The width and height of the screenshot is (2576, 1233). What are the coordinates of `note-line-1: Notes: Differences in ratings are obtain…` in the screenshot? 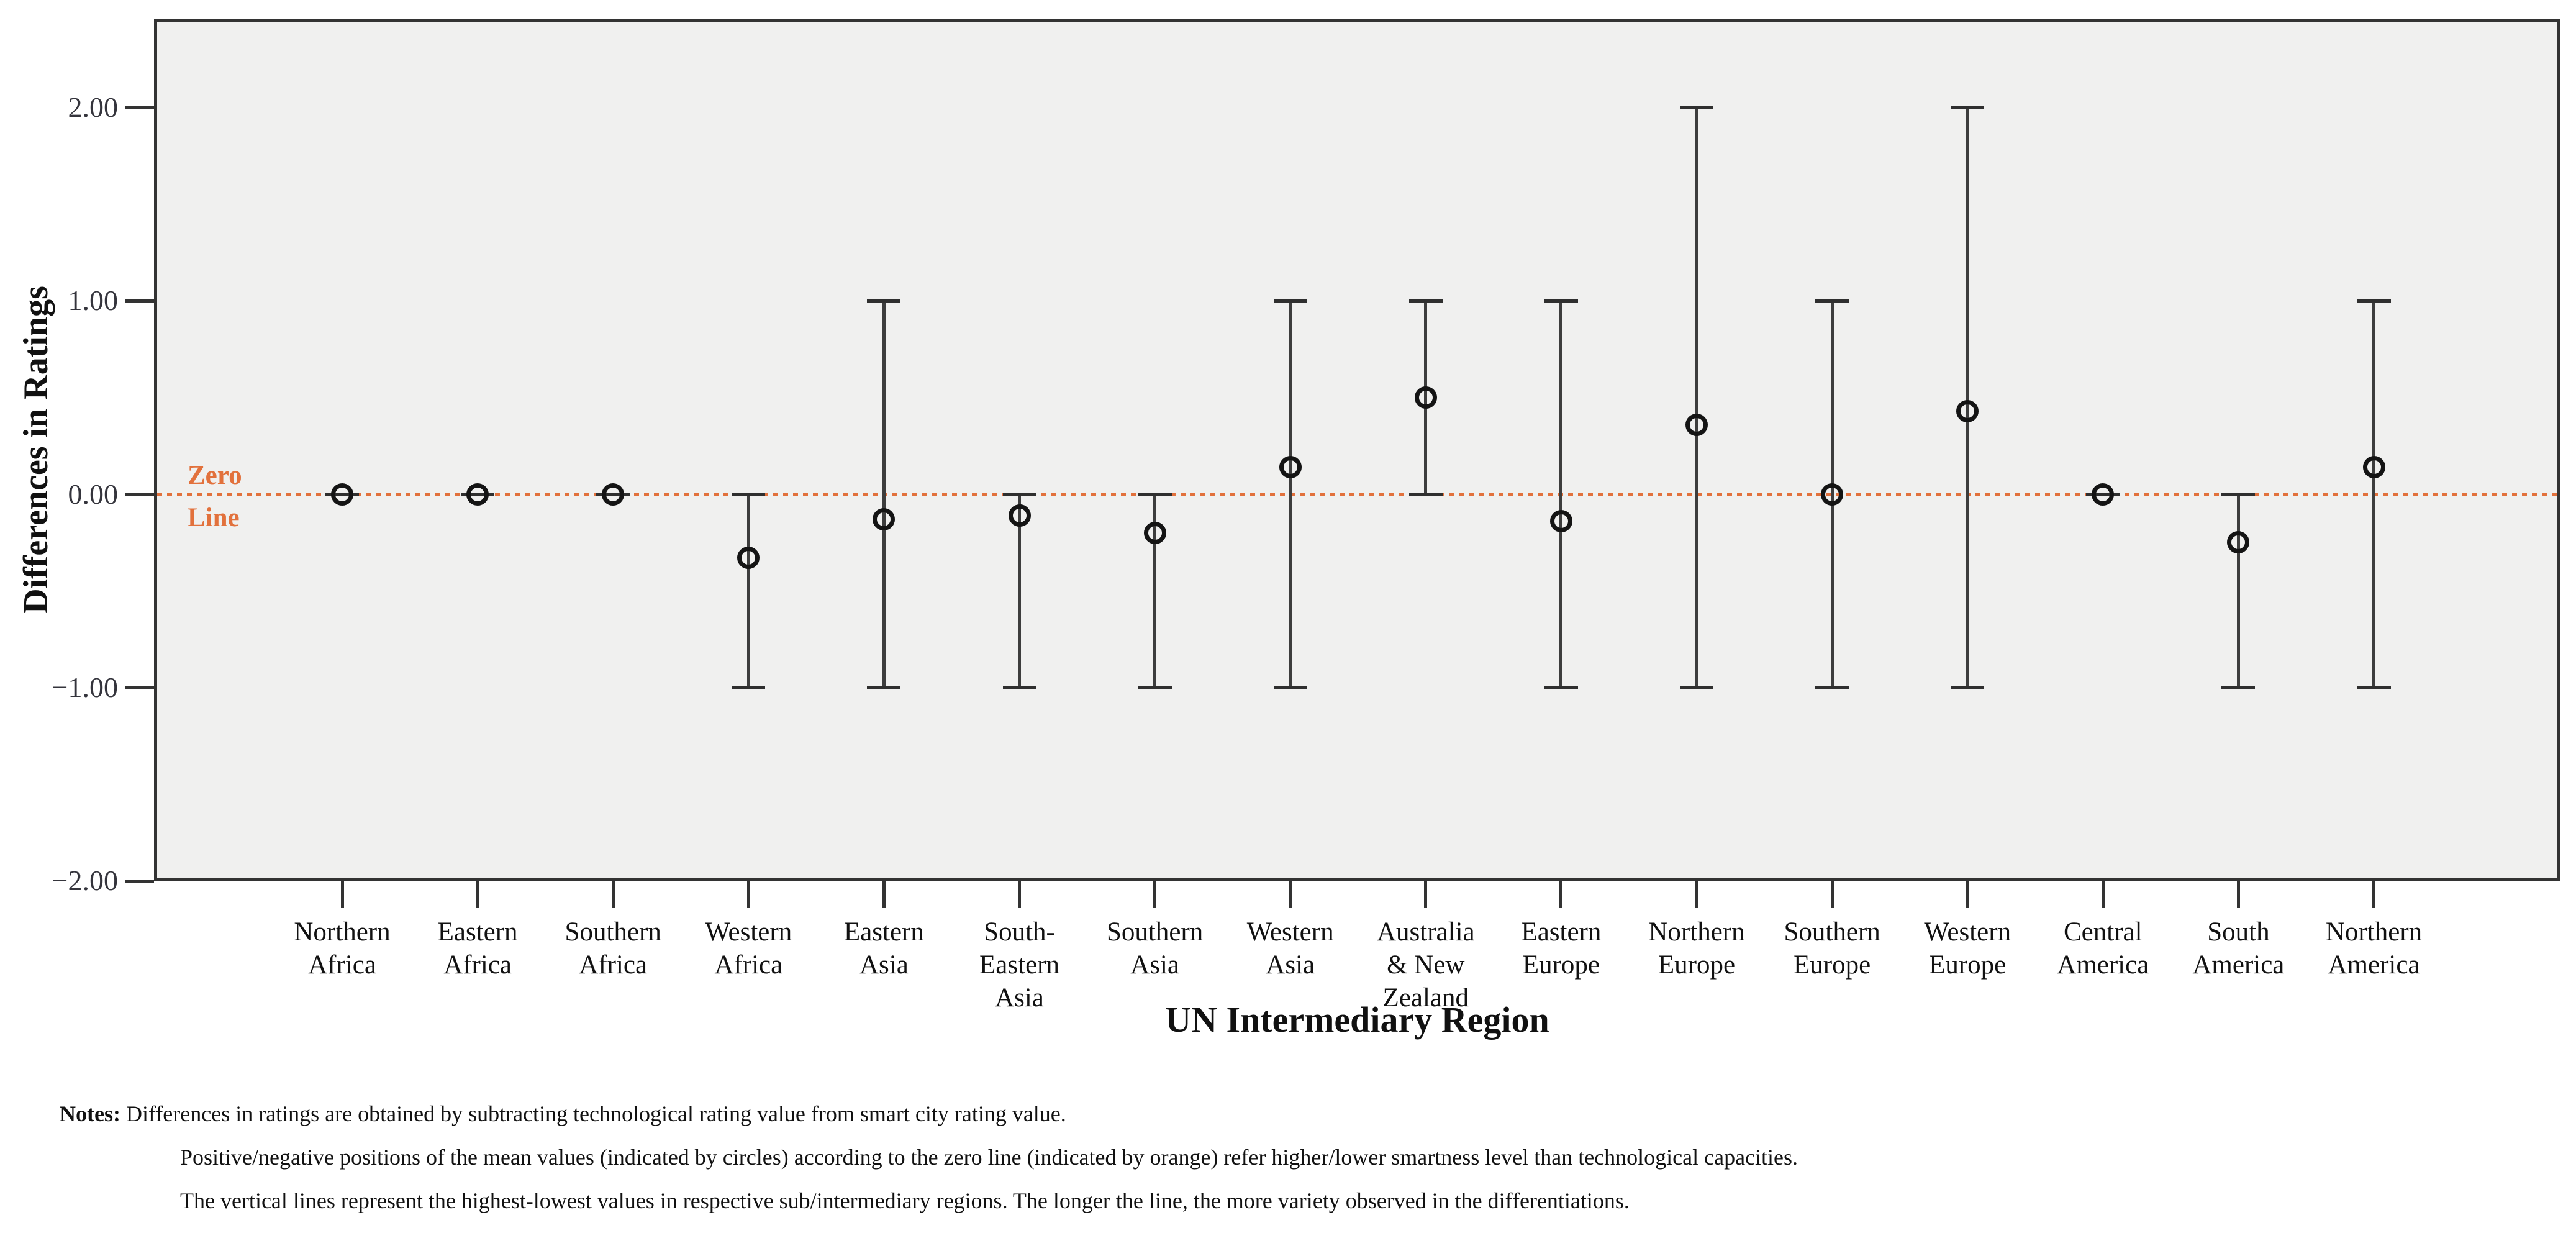 It's located at (1295, 1113).